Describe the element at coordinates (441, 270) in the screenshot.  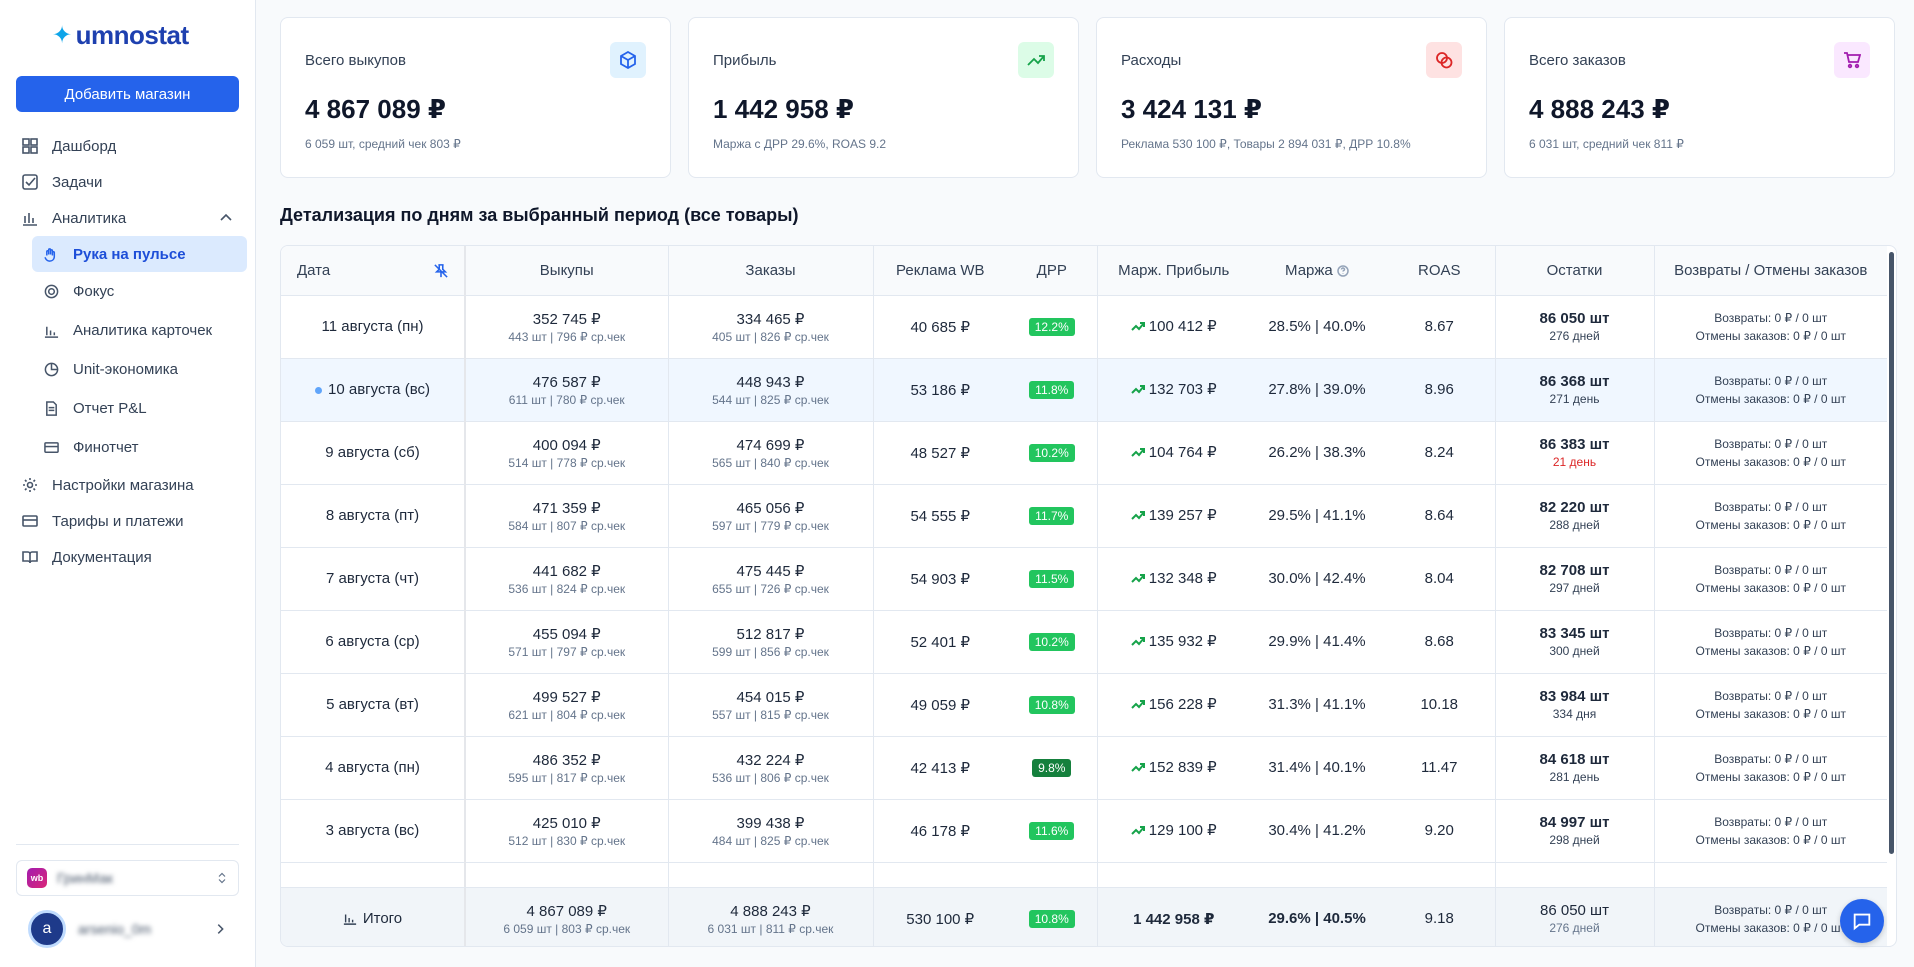
I see `unpin-icon` at that location.